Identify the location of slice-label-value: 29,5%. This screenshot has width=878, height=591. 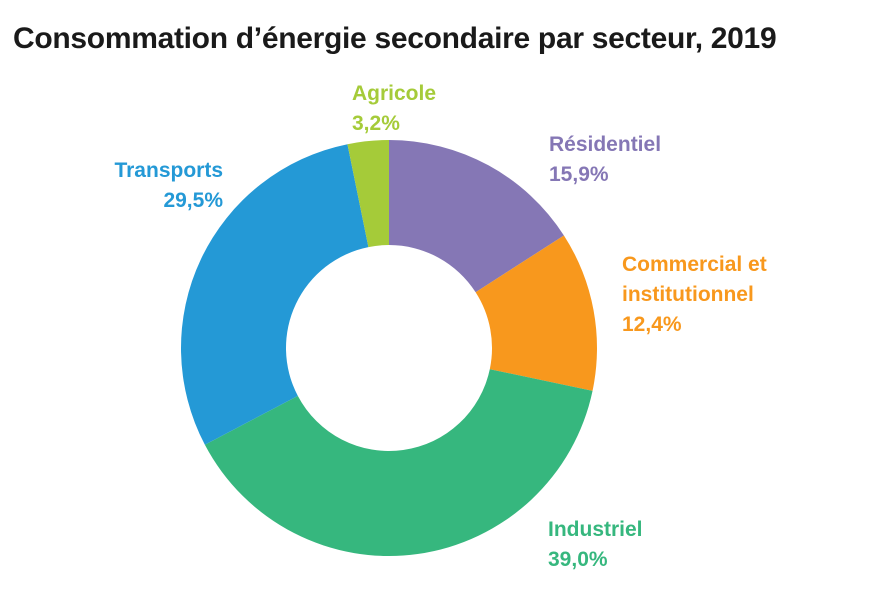
(193, 200).